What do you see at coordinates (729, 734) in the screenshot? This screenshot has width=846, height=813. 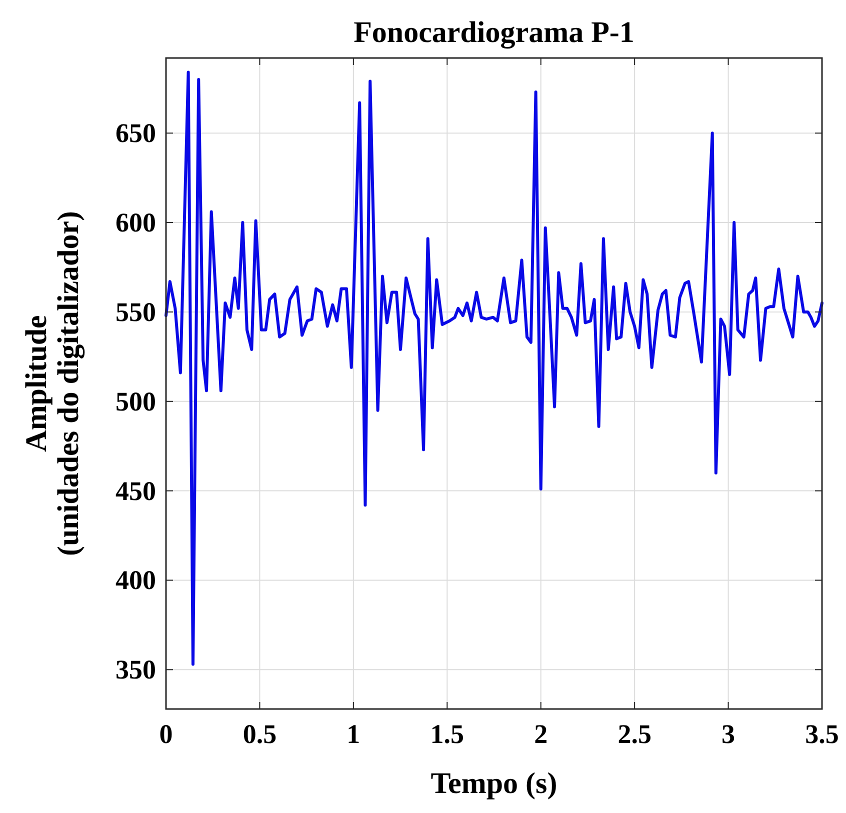 I see `x-tick-label: 3` at bounding box center [729, 734].